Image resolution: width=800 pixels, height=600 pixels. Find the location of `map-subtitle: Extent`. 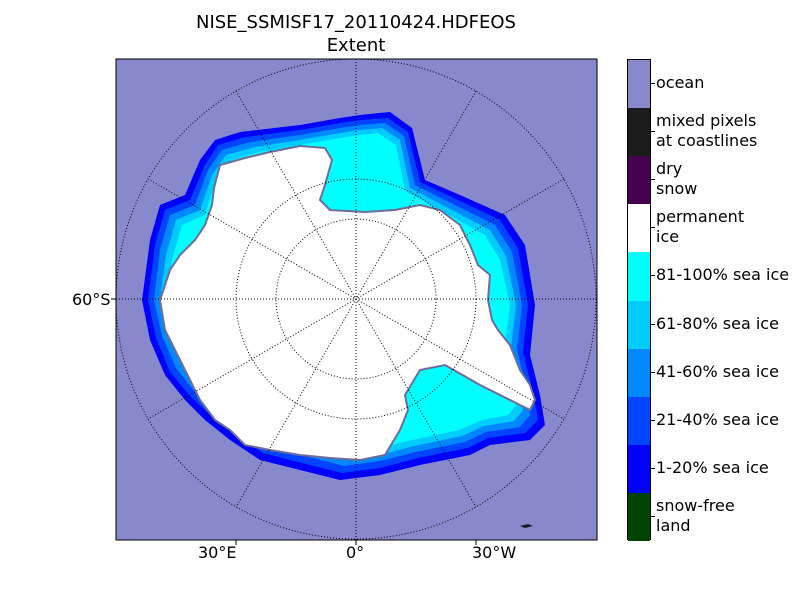

map-subtitle: Extent is located at coordinates (356, 45).